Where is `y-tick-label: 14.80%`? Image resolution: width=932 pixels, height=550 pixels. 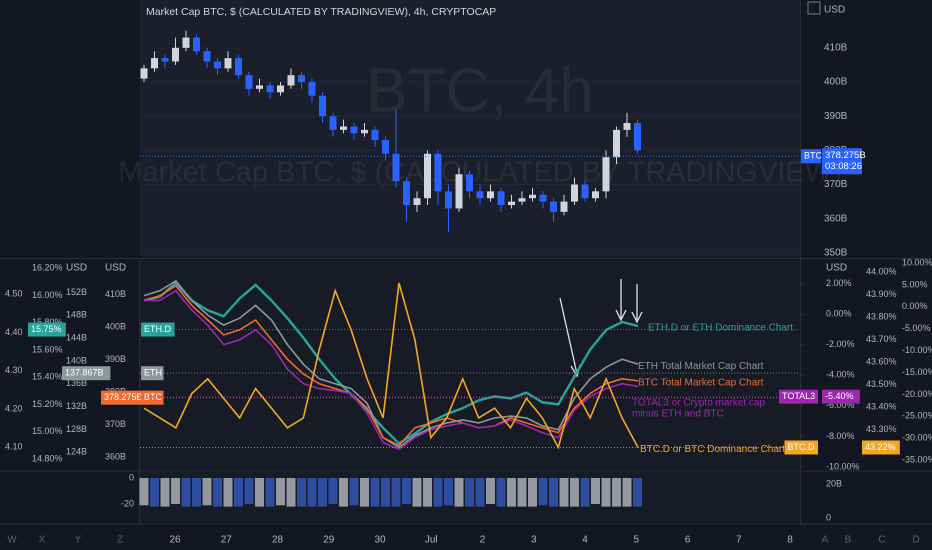
y-tick-label: 14.80% is located at coordinates (47, 458).